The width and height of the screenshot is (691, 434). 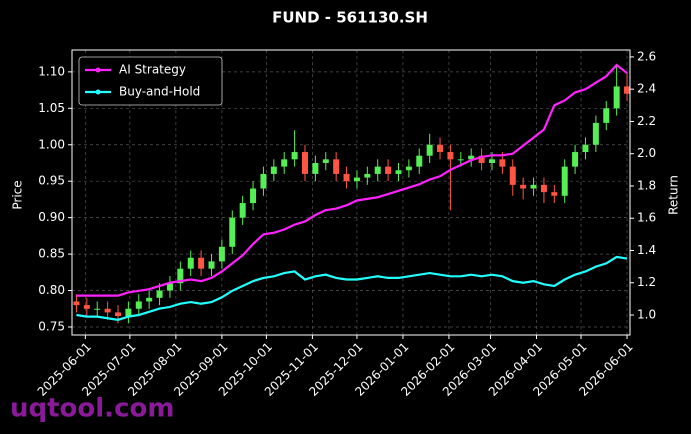 I want to click on y-axis-label: Price, so click(x=18, y=194).